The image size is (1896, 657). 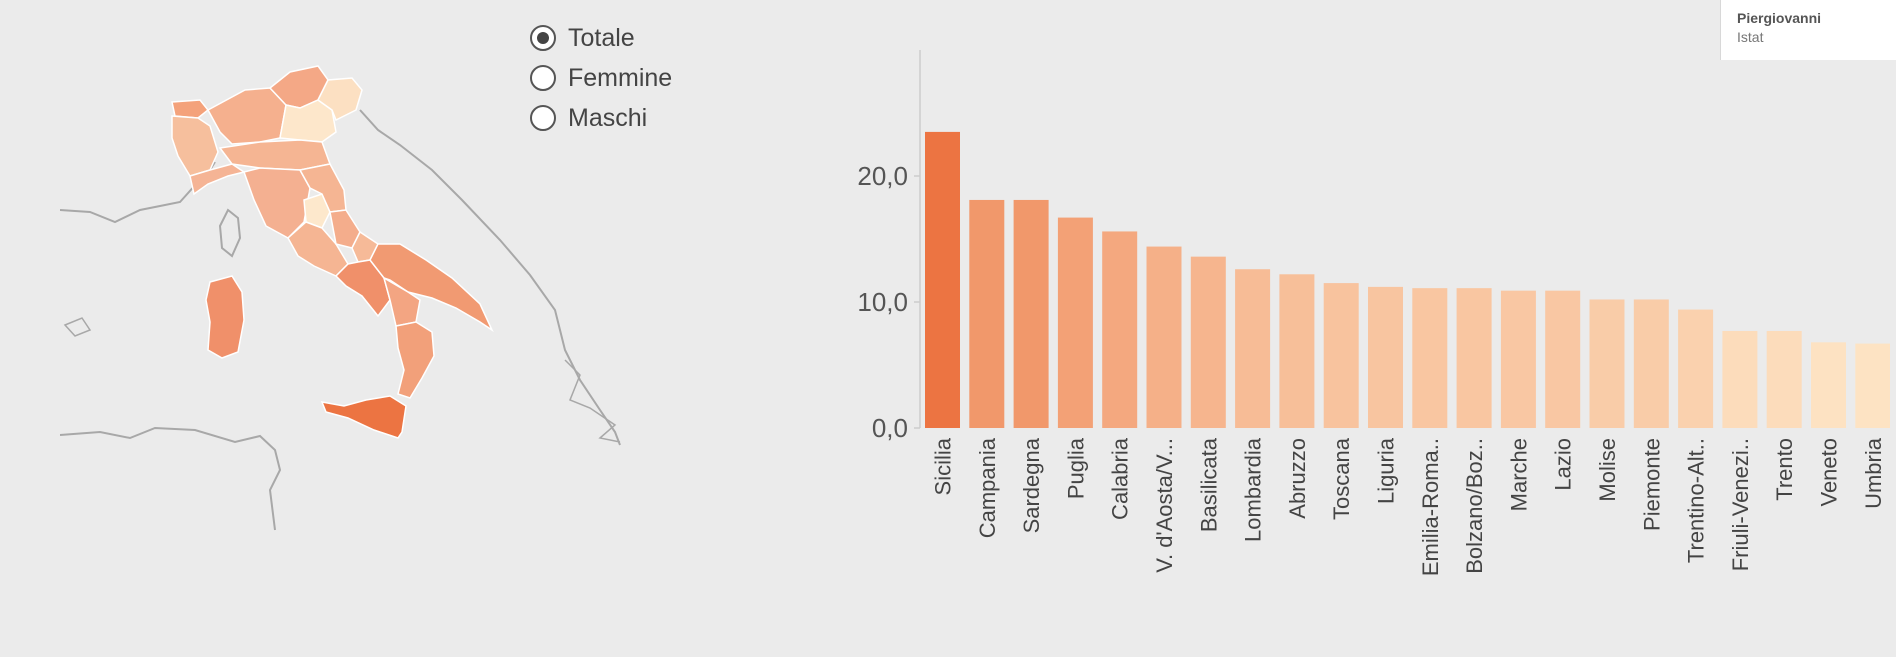 I want to click on x-tick-label: Marche, so click(x=1518, y=474).